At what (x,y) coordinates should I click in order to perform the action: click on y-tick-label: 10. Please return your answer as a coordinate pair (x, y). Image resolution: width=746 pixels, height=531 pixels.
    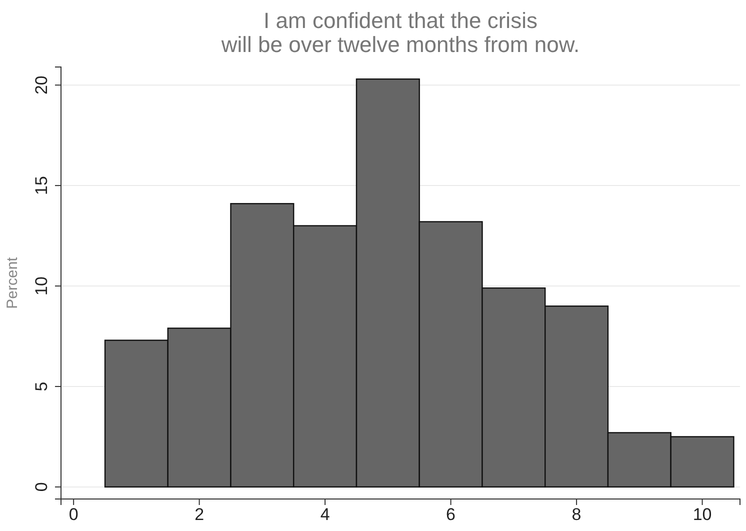
    Looking at the image, I should click on (41, 286).